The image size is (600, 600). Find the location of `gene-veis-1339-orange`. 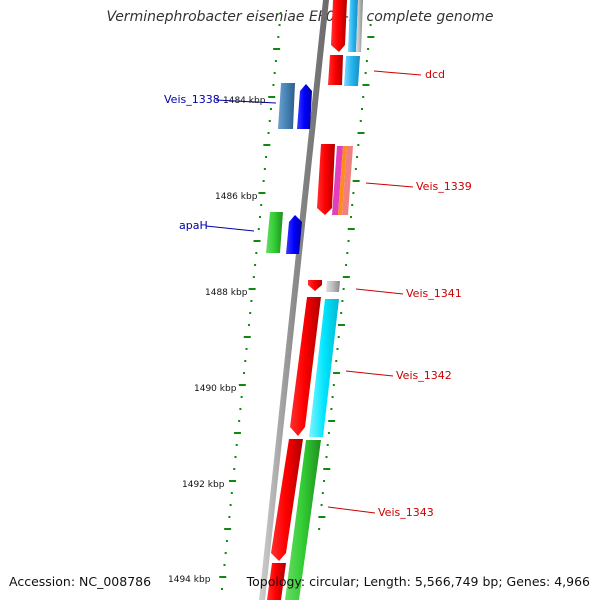

gene-veis-1339-orange is located at coordinates (342, 180).